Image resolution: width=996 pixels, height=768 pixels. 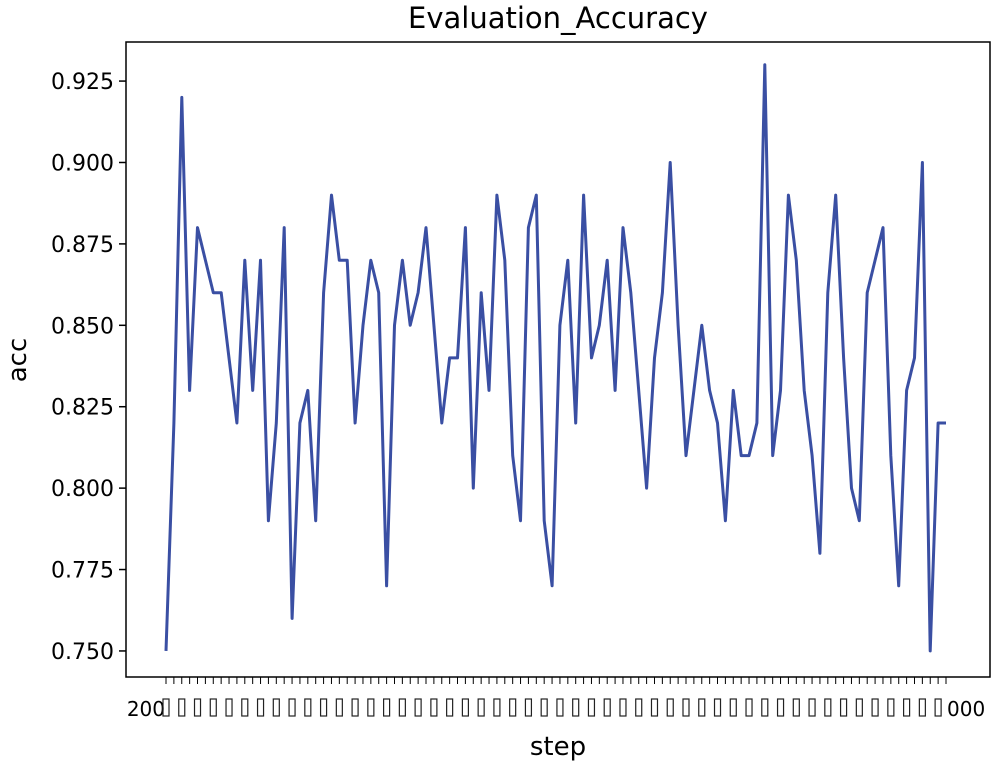 I want to click on x-axis: 200 000, so click(x=556, y=699).